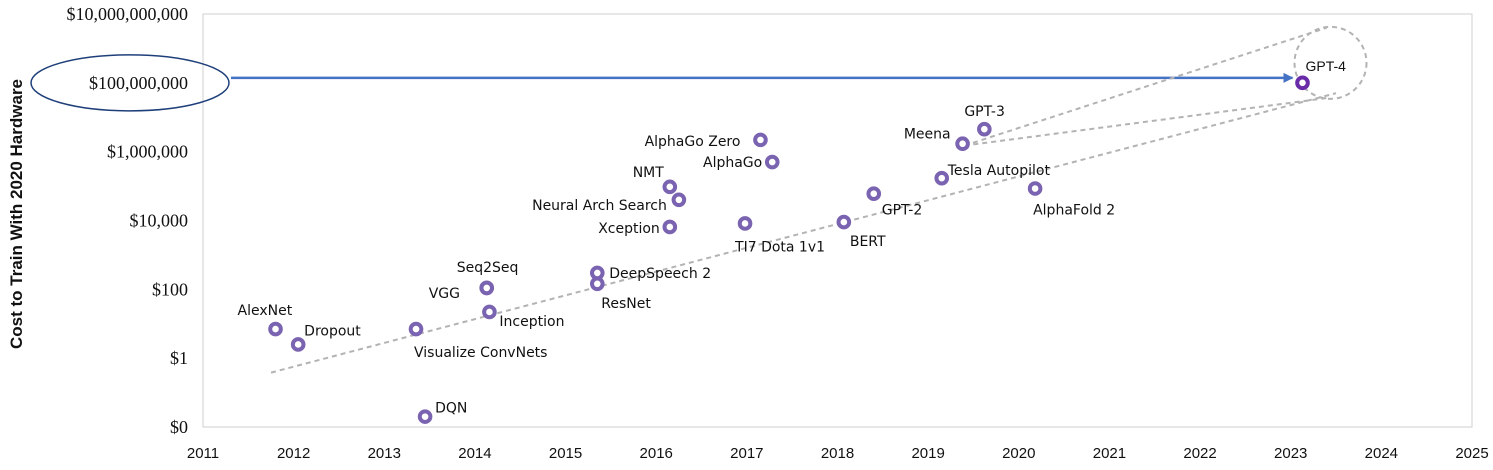 This screenshot has height=470, width=1493. Describe the element at coordinates (1290, 453) in the screenshot. I see `x-tick-label: 2023` at that location.